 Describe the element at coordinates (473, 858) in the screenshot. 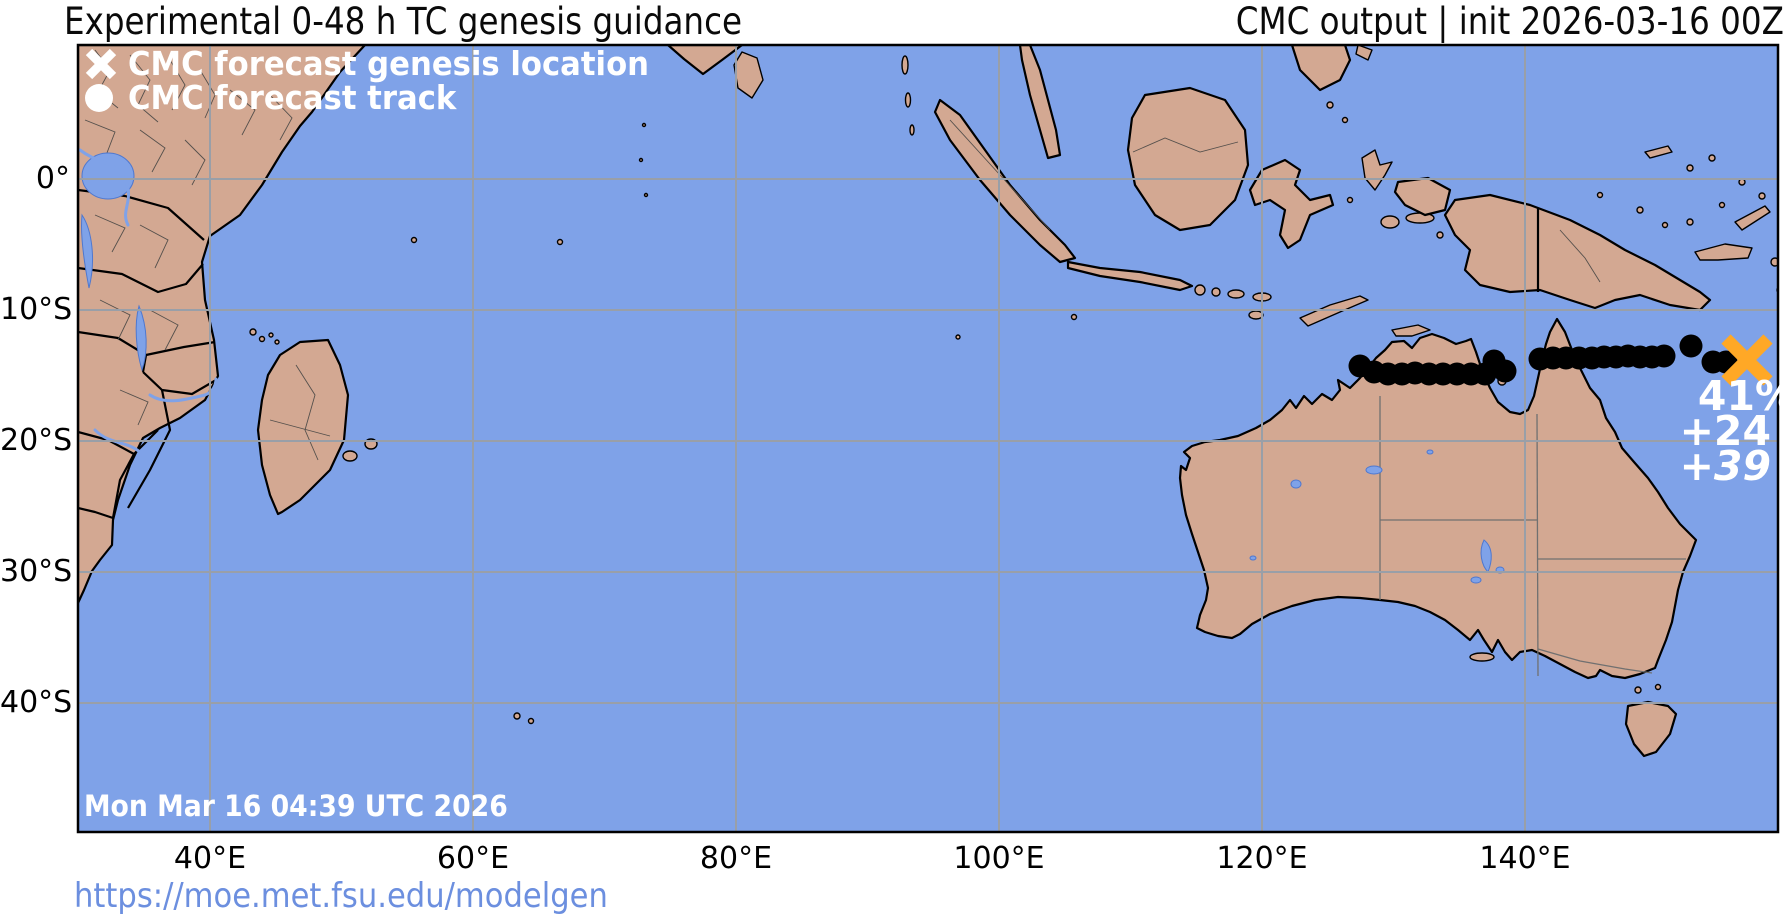

I see `x-tick-label: 60°E` at that location.